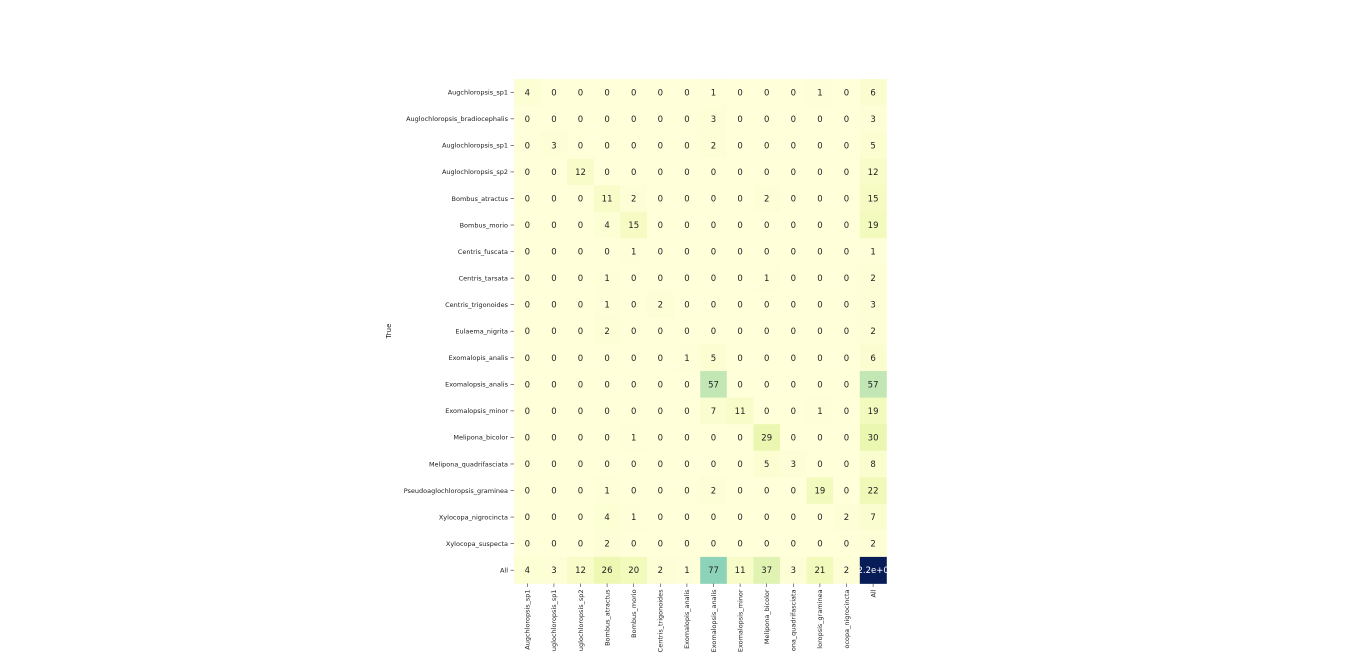 The image size is (1366, 656). I want to click on cell-value-label: 15, so click(873, 199).